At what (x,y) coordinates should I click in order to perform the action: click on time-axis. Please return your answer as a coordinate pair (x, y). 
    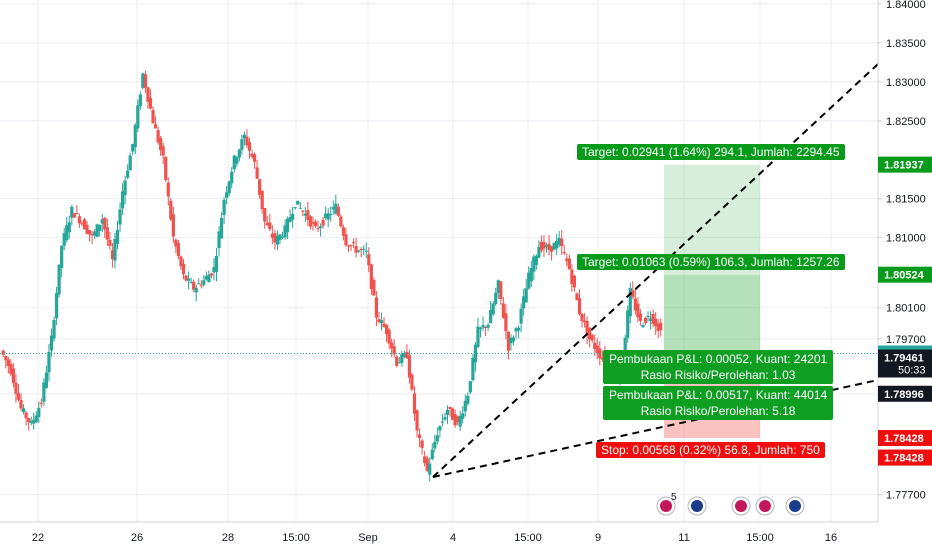
    Looking at the image, I should click on (466, 536).